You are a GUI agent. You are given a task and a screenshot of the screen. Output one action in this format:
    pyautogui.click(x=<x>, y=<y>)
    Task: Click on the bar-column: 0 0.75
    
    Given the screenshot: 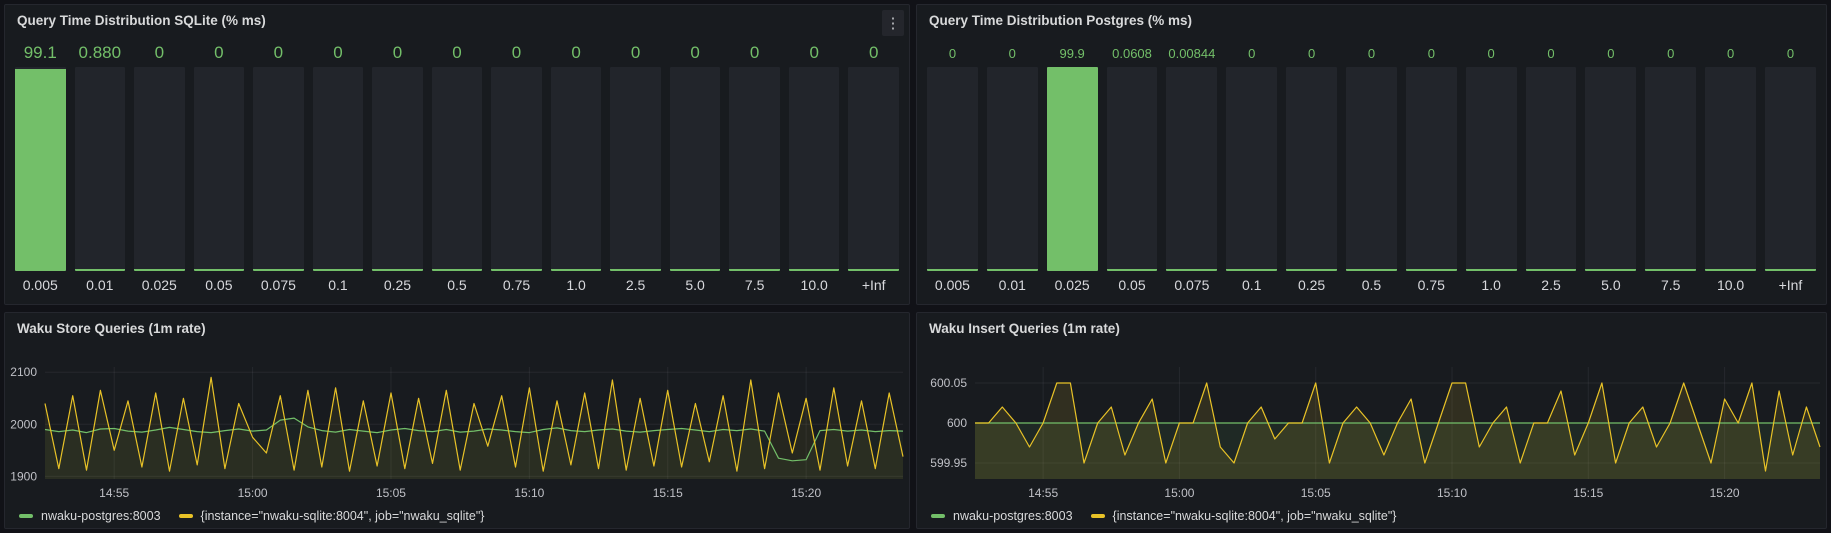 What is the action you would take?
    pyautogui.click(x=1431, y=168)
    